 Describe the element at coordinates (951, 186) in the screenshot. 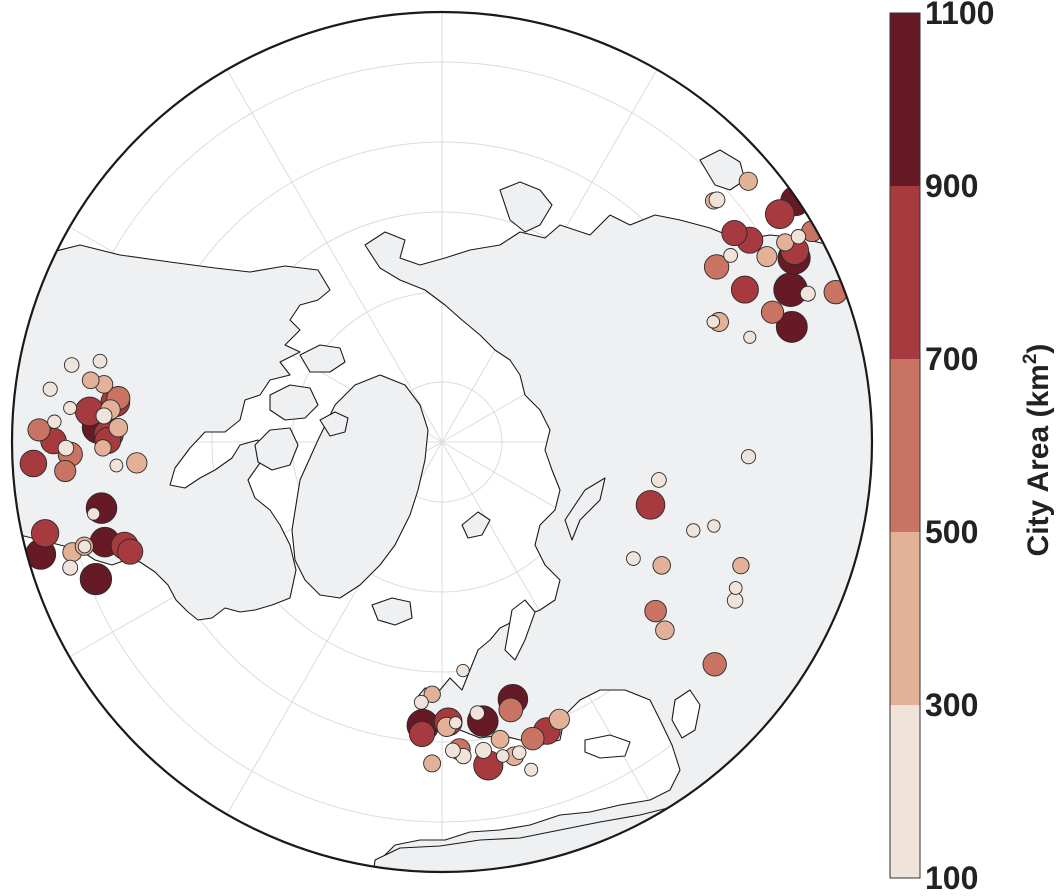

I see `colorbar-tick-label: 900` at that location.